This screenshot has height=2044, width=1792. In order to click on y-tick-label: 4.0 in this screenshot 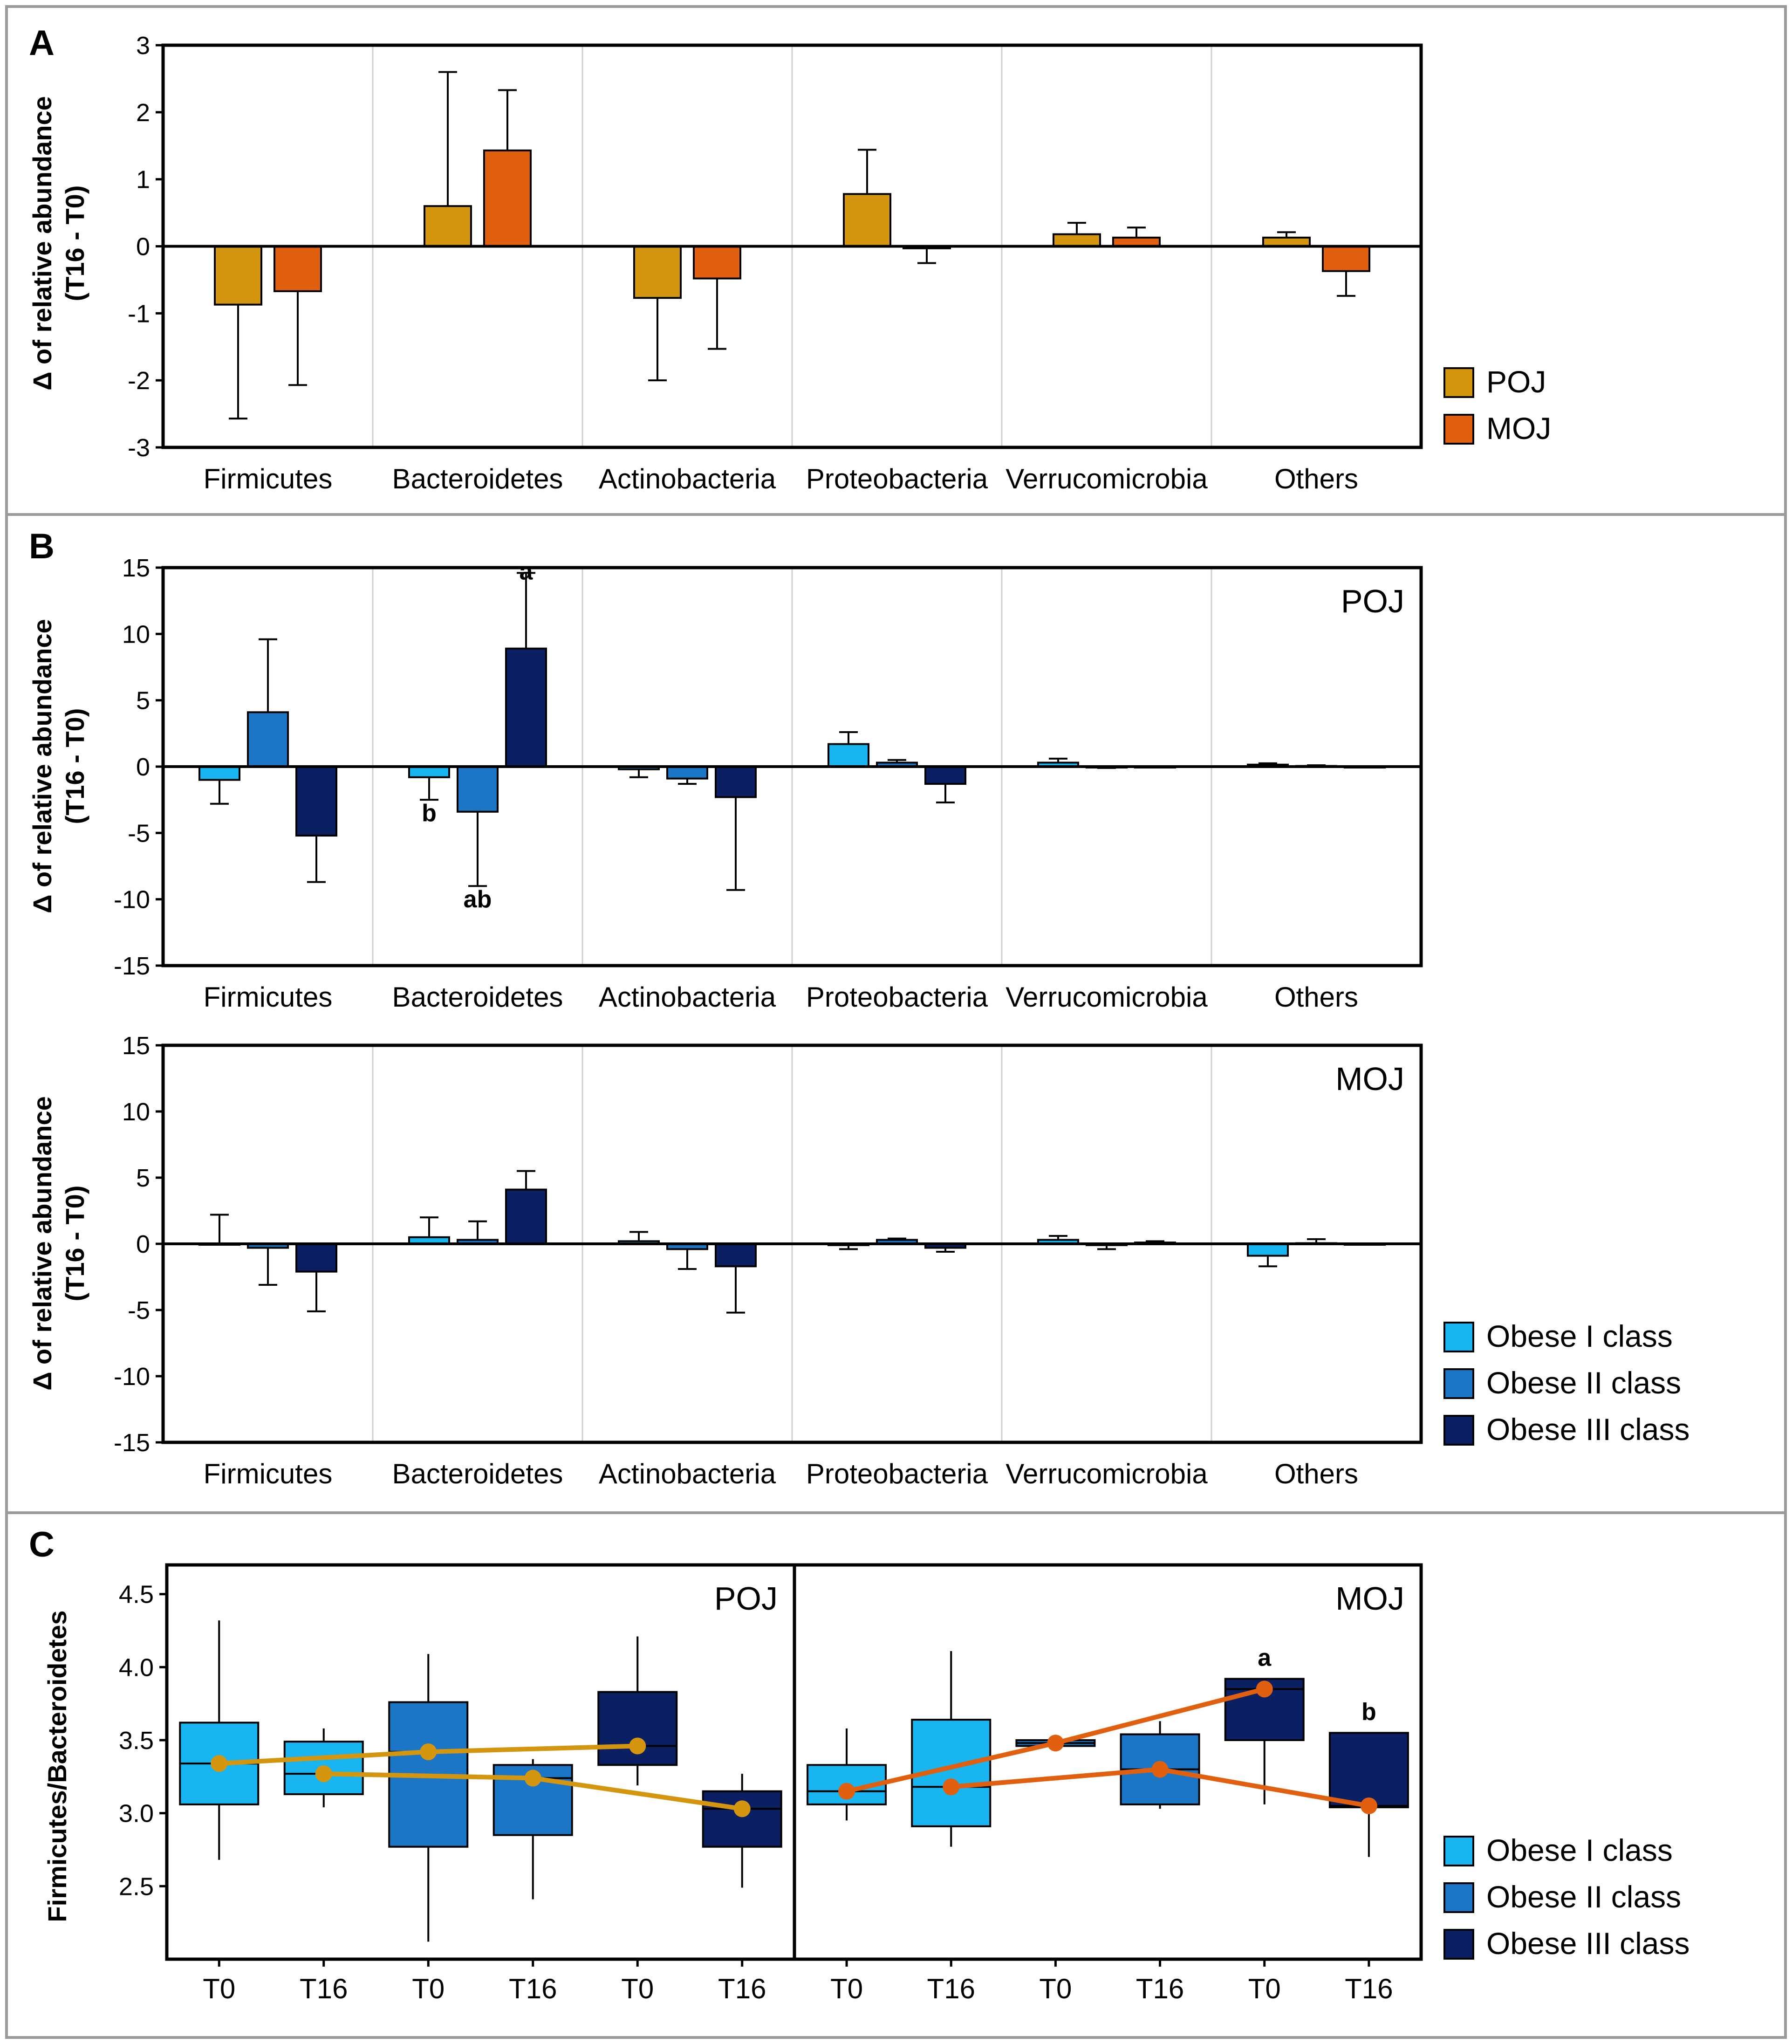, I will do `click(136, 1667)`.